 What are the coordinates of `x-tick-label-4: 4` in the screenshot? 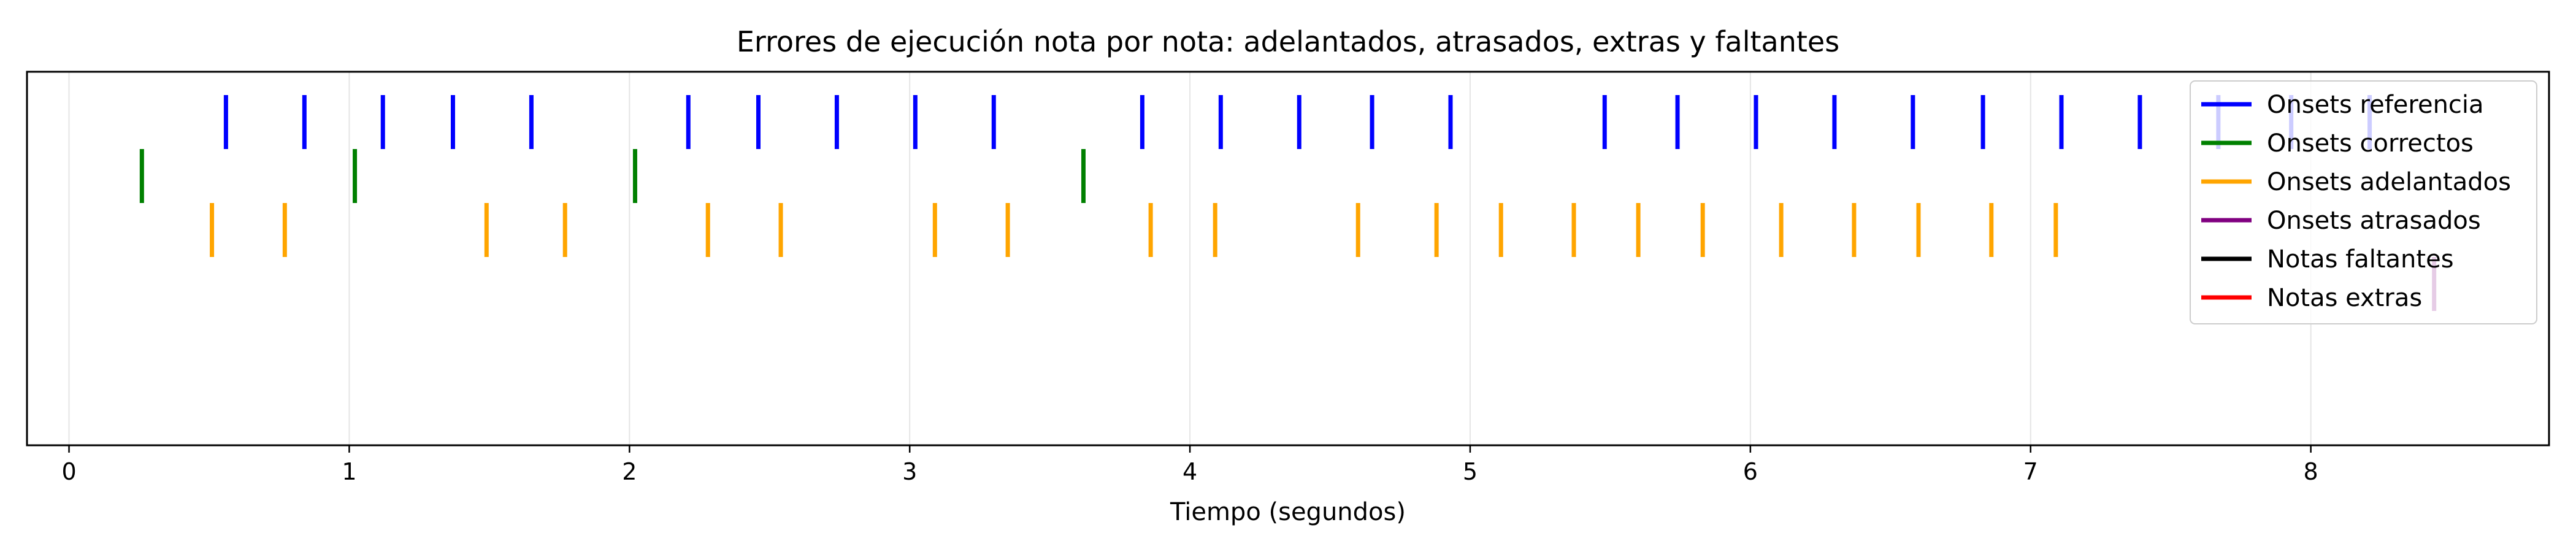 It's located at (1190, 471).